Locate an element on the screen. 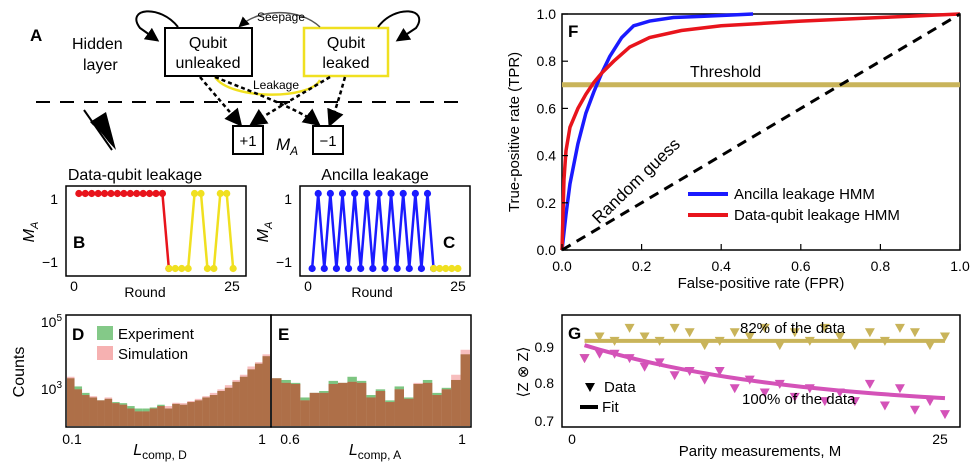  panel-c-ylabel-sub: A is located at coordinates (269, 226).